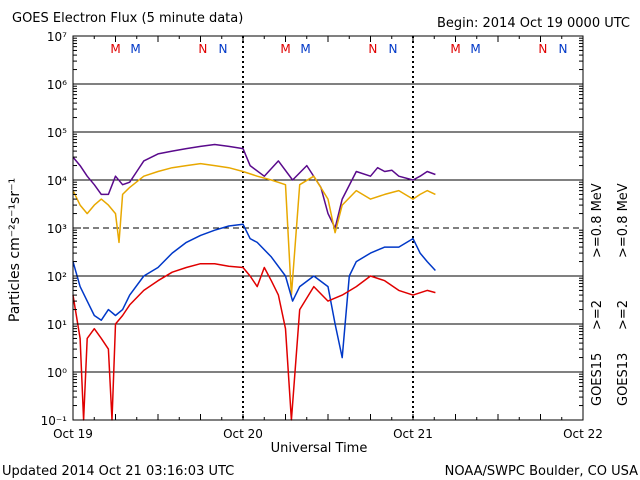  Describe the element at coordinates (57, 277) in the screenshot. I see `y-tick-label: 10²` at that location.